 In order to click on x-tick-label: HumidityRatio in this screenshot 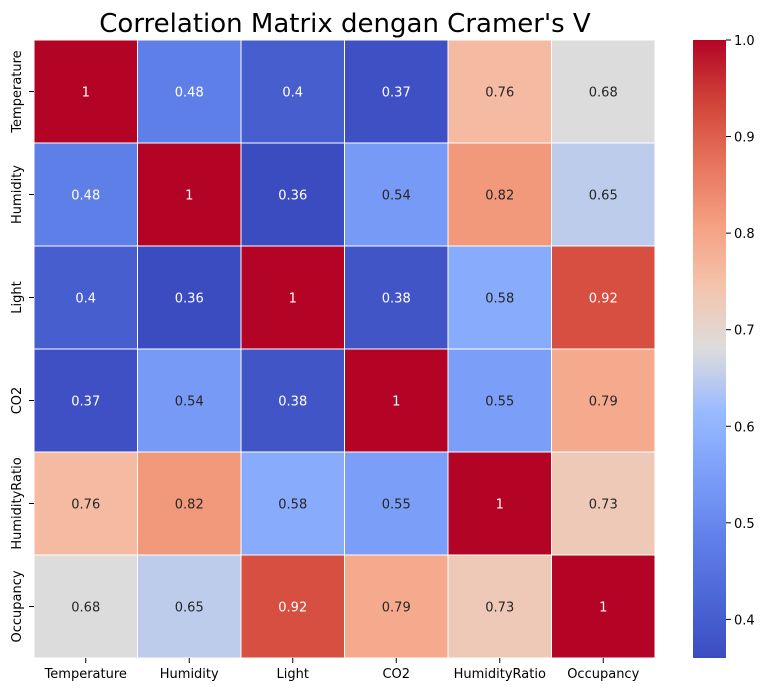, I will do `click(500, 674)`.